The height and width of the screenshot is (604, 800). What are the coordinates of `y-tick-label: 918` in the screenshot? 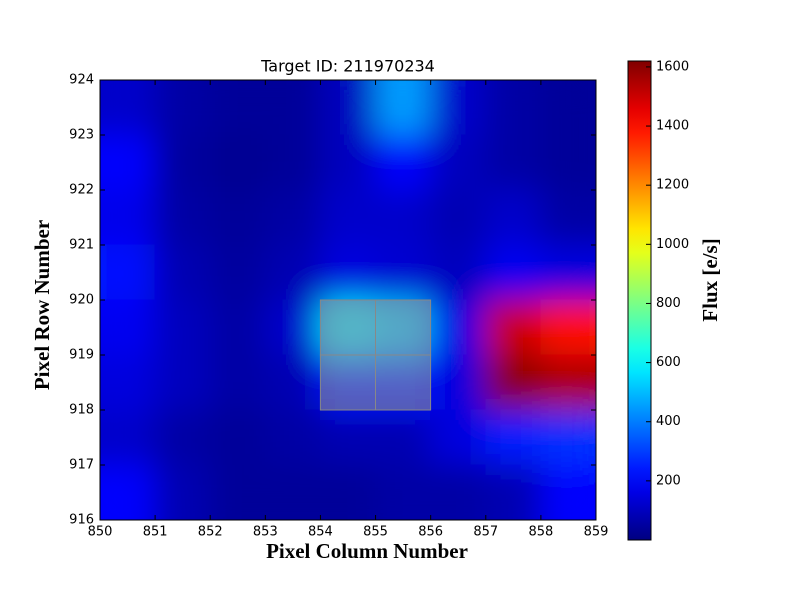 It's located at (81, 410).